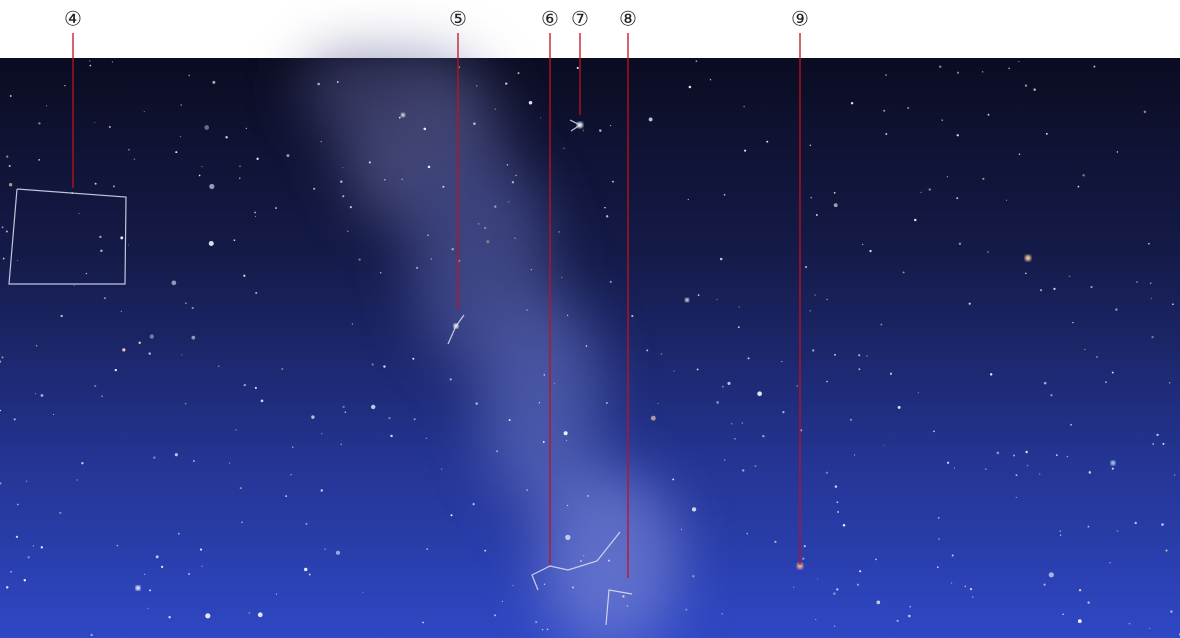 This screenshot has width=1180, height=638. Describe the element at coordinates (550, 19) in the screenshot. I see `marker-label: ⑥` at that location.